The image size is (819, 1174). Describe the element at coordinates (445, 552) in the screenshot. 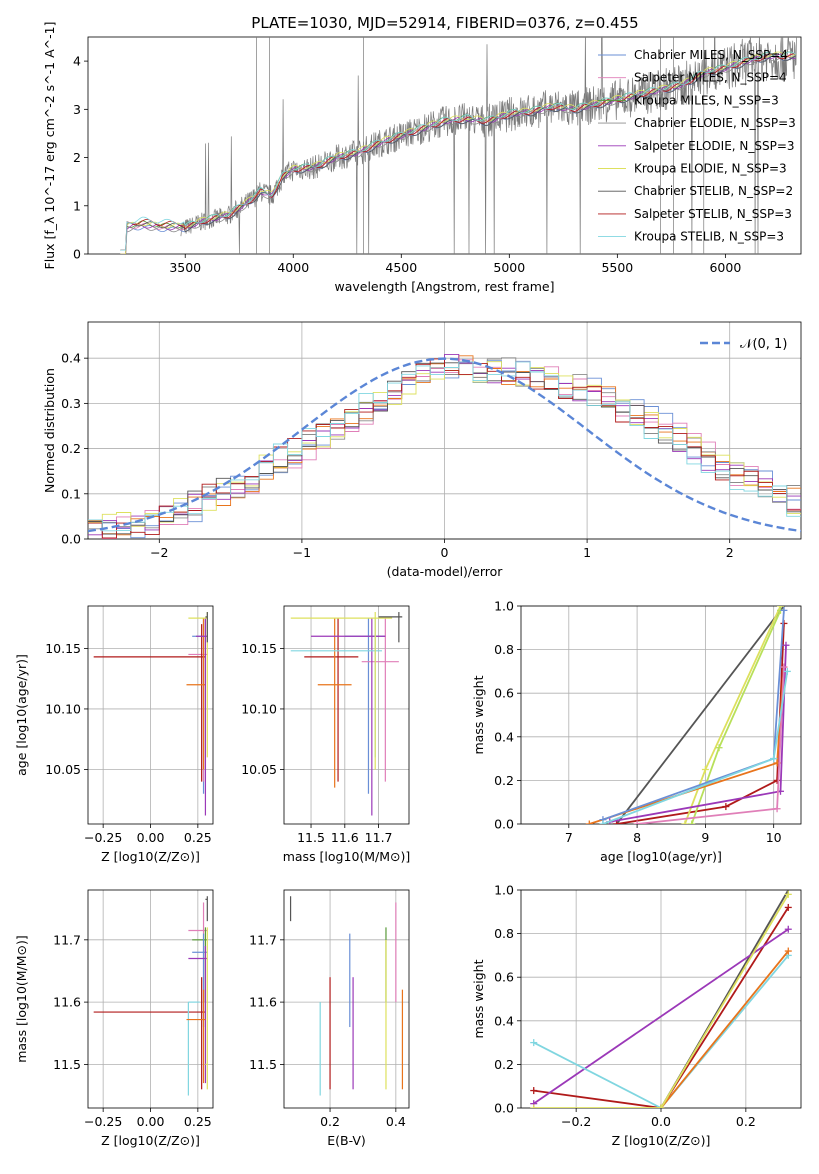

I see `x-tick-label: 0` at that location.